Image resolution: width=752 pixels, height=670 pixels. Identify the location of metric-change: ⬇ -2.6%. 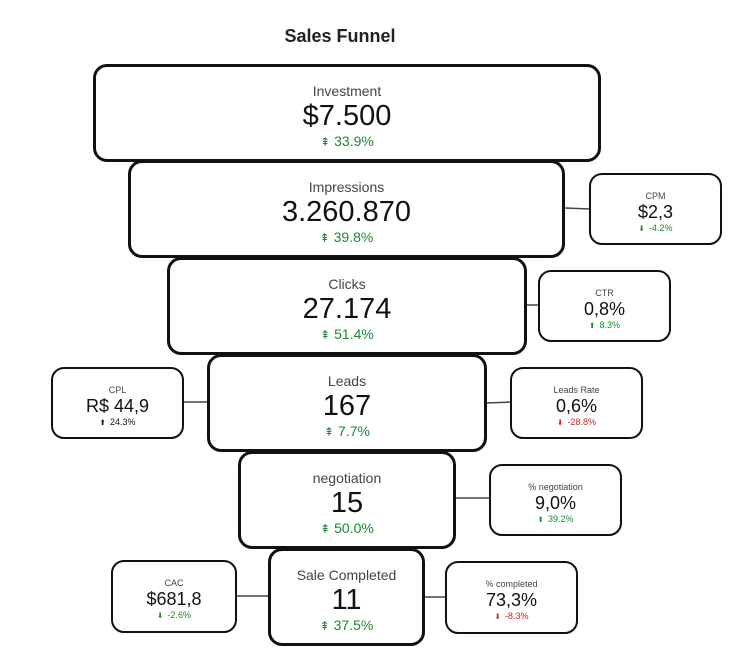
(174, 615).